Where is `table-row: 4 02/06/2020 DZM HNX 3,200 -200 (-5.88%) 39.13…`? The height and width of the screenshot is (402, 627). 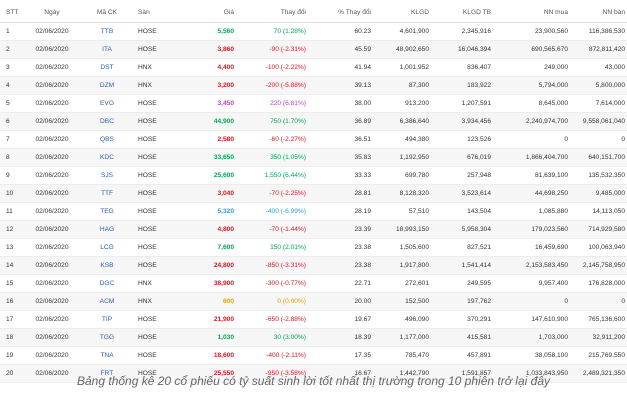 table-row: 4 02/06/2020 DZM HNX 3,200 -200 (-5.88%) 39.13… is located at coordinates (313, 86).